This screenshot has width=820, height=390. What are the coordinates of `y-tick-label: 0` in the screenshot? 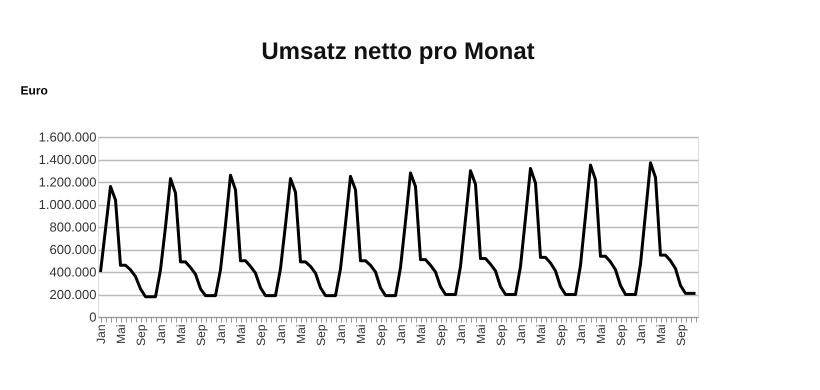 It's located at (92, 317).